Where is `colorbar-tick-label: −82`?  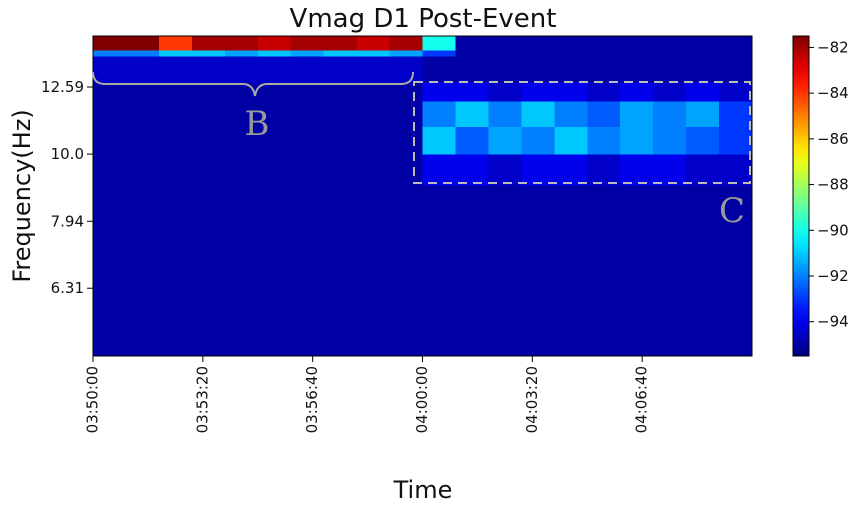
colorbar-tick-label: −82 is located at coordinates (833, 47).